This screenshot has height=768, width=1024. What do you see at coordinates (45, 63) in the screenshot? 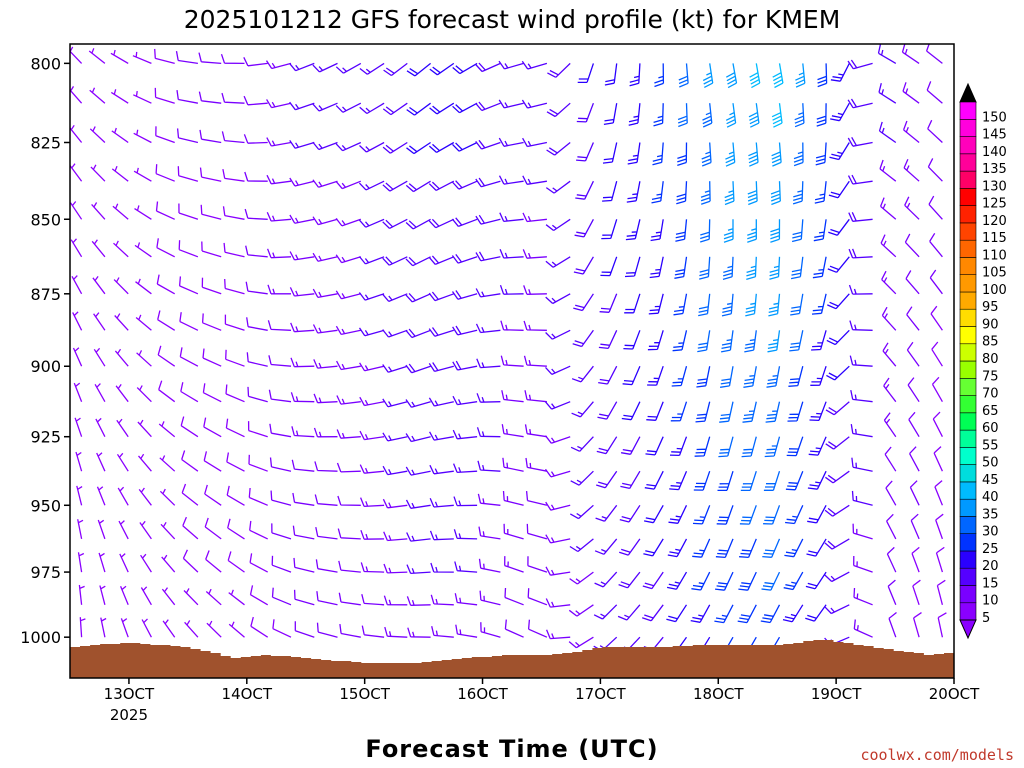
I see `y-tick-label: 800` at bounding box center [45, 63].